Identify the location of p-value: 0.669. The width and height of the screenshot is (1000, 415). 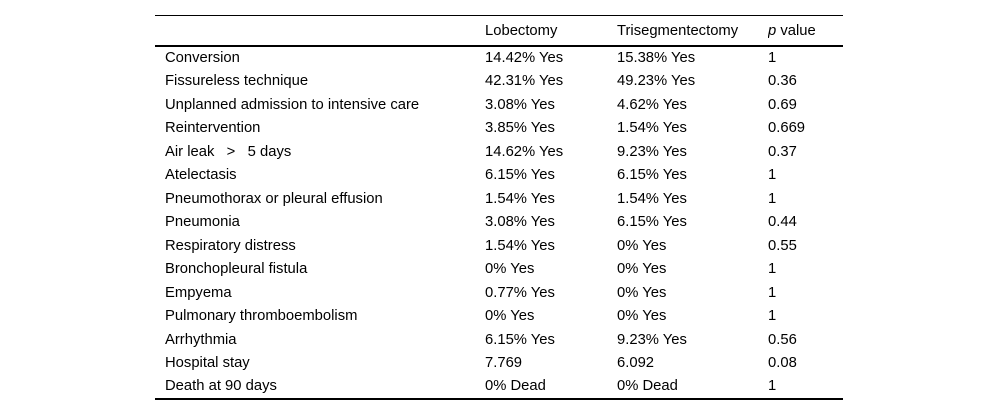
(787, 128).